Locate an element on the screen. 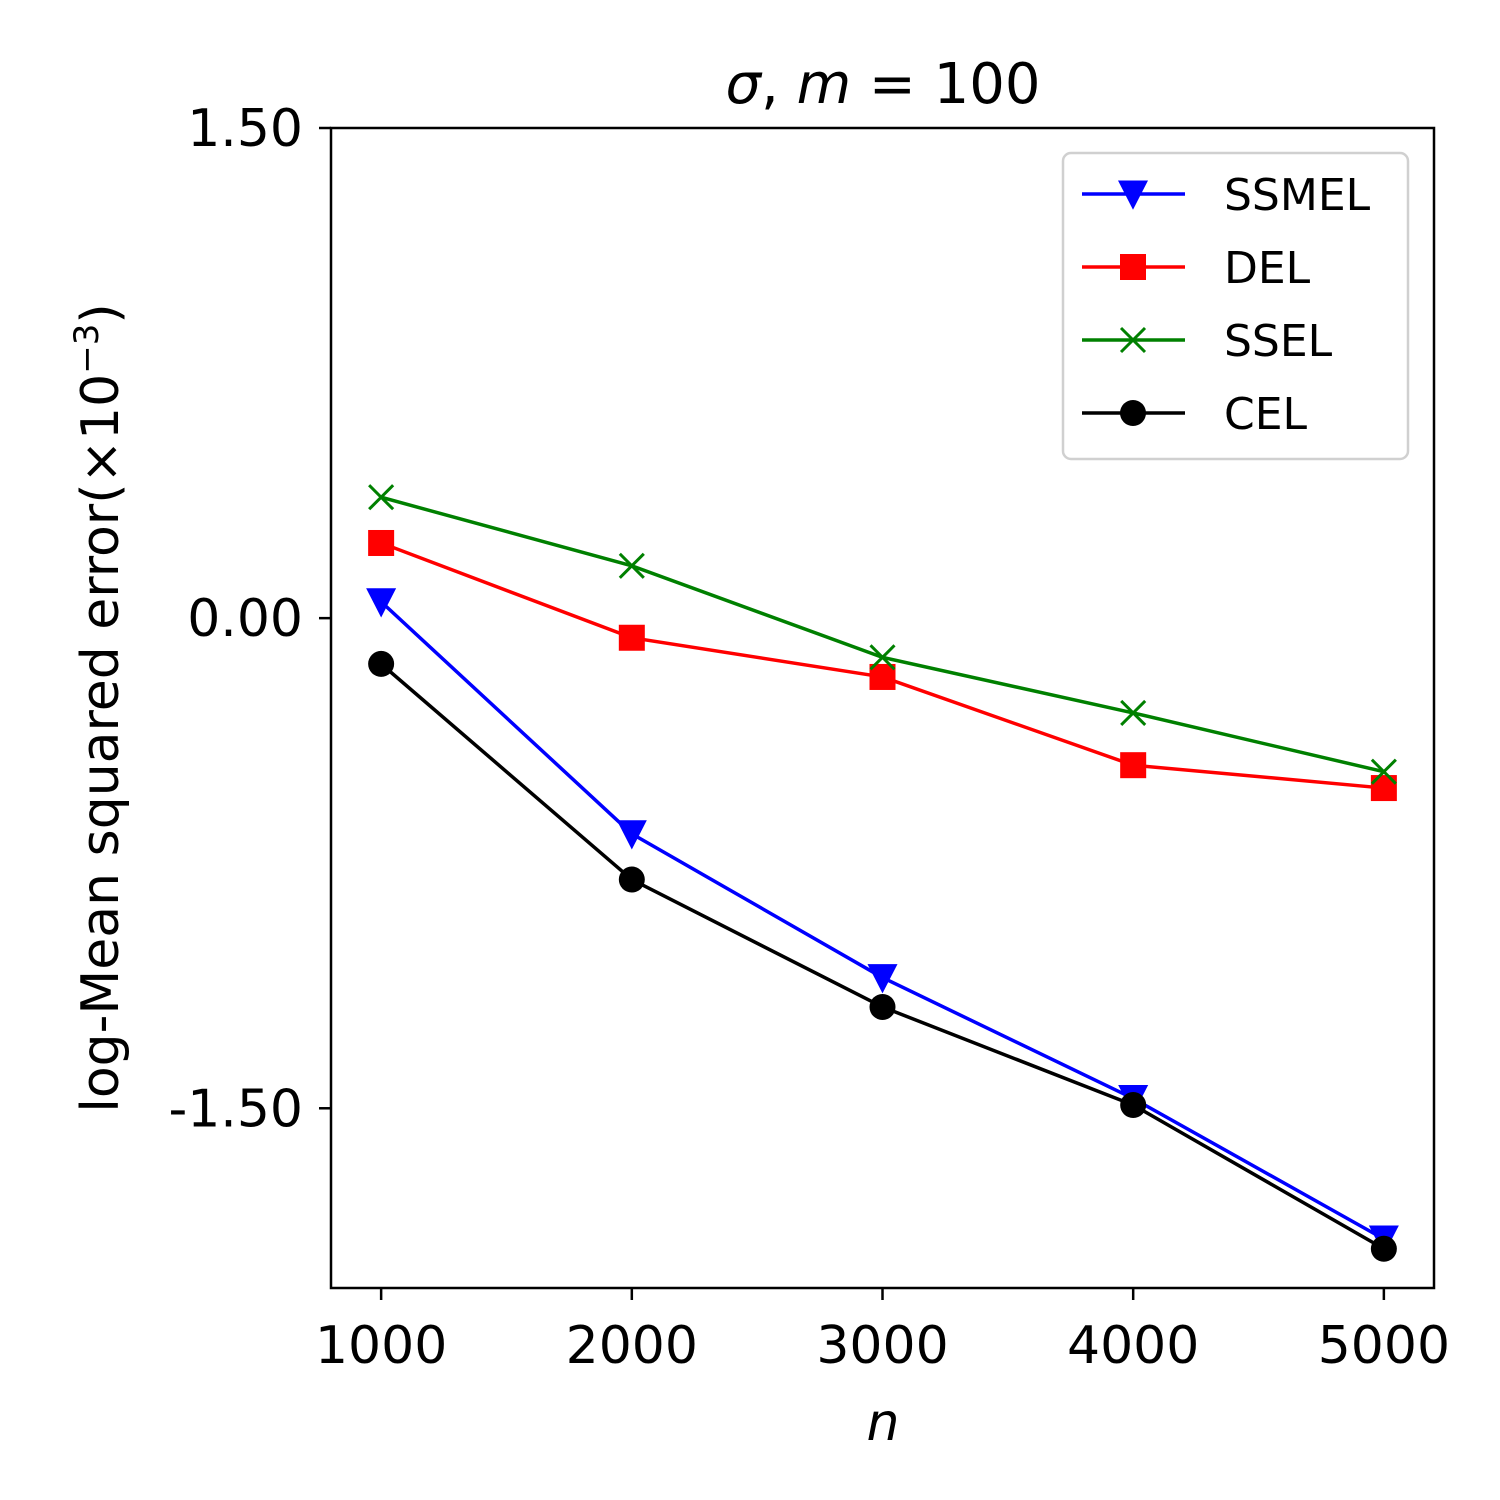 The height and width of the screenshot is (1500, 1500). legend-marker-ssel-stroke-b is located at coordinates (1133, 340).